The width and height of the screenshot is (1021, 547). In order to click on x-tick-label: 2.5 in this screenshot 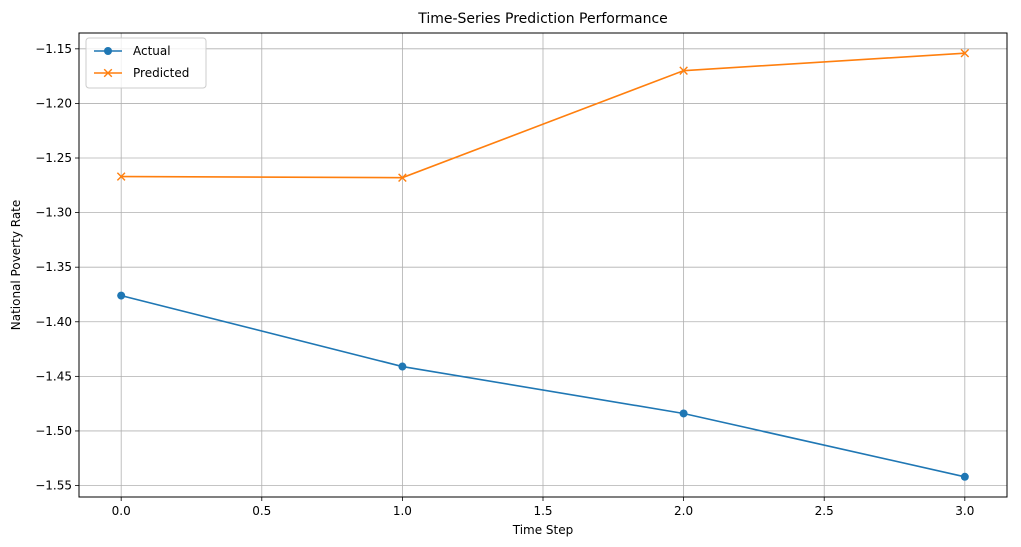, I will do `click(824, 511)`.